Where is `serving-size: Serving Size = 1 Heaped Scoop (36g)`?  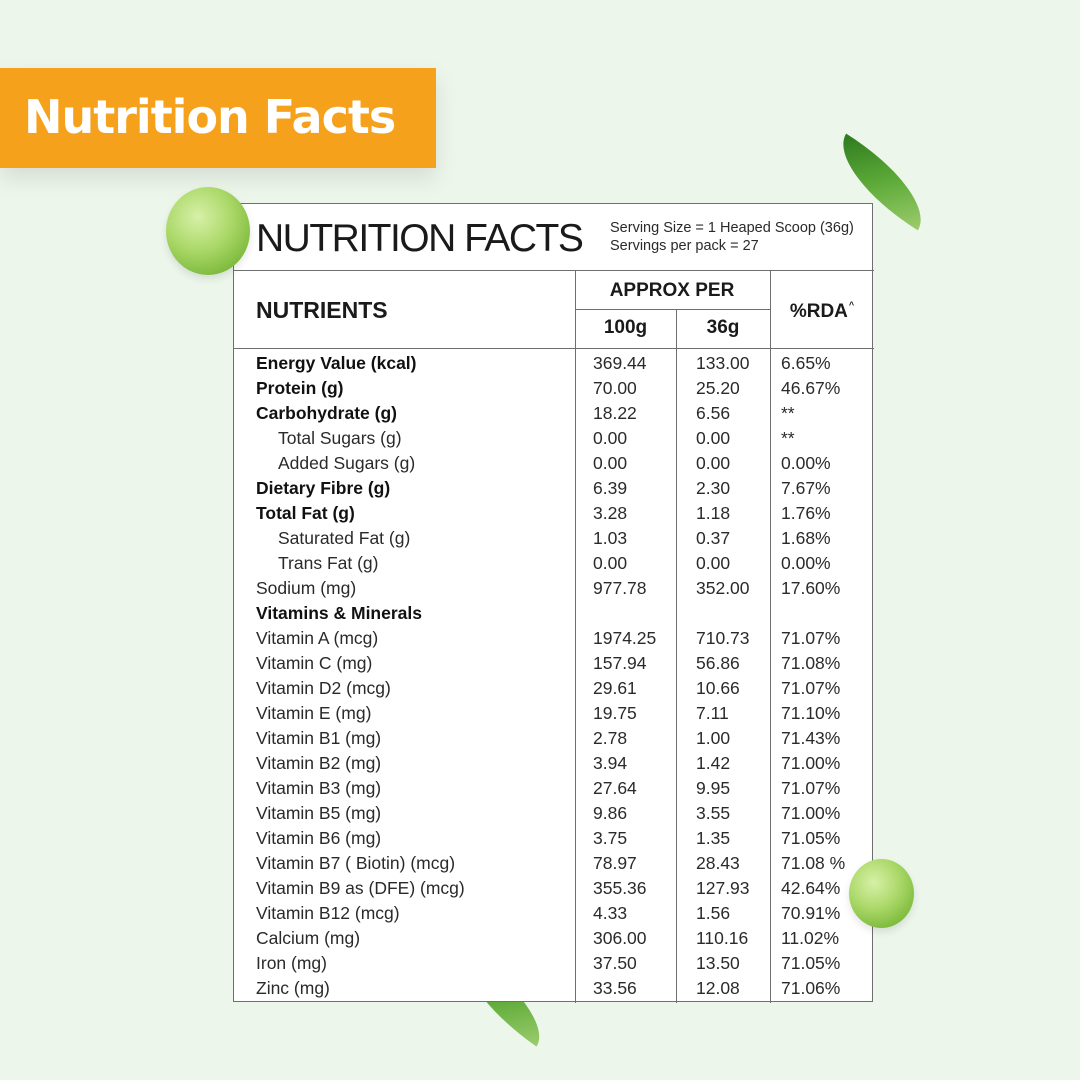 serving-size: Serving Size = 1 Heaped Scoop (36g) is located at coordinates (732, 228).